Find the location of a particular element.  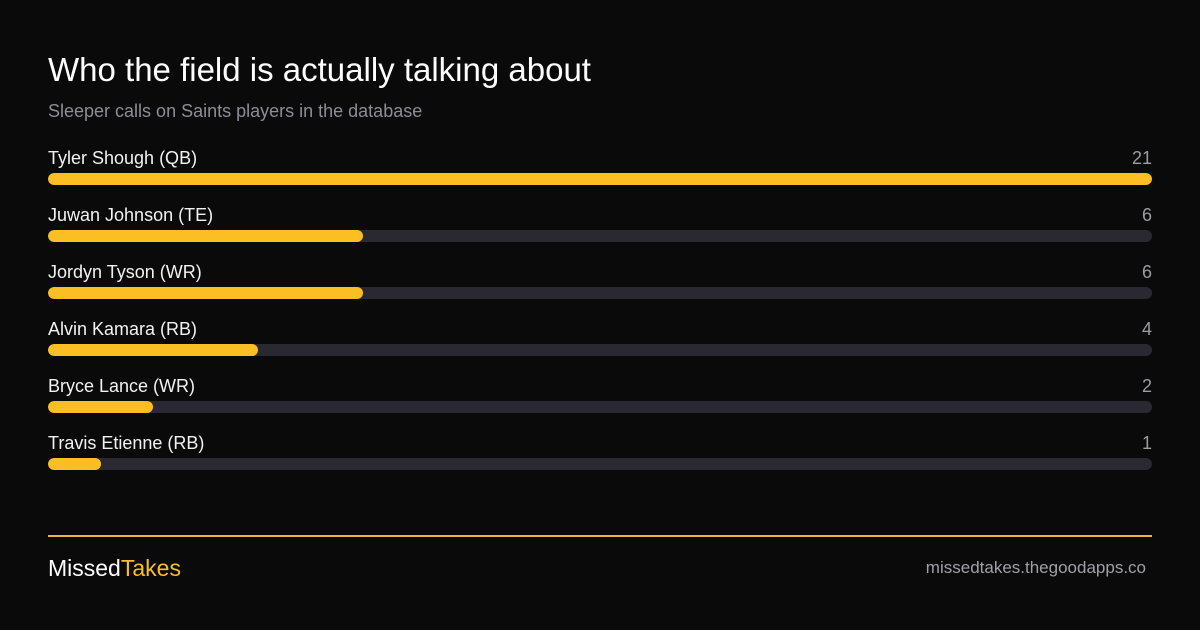

bar-label: Tyler Shough (QB) is located at coordinates (123, 158).